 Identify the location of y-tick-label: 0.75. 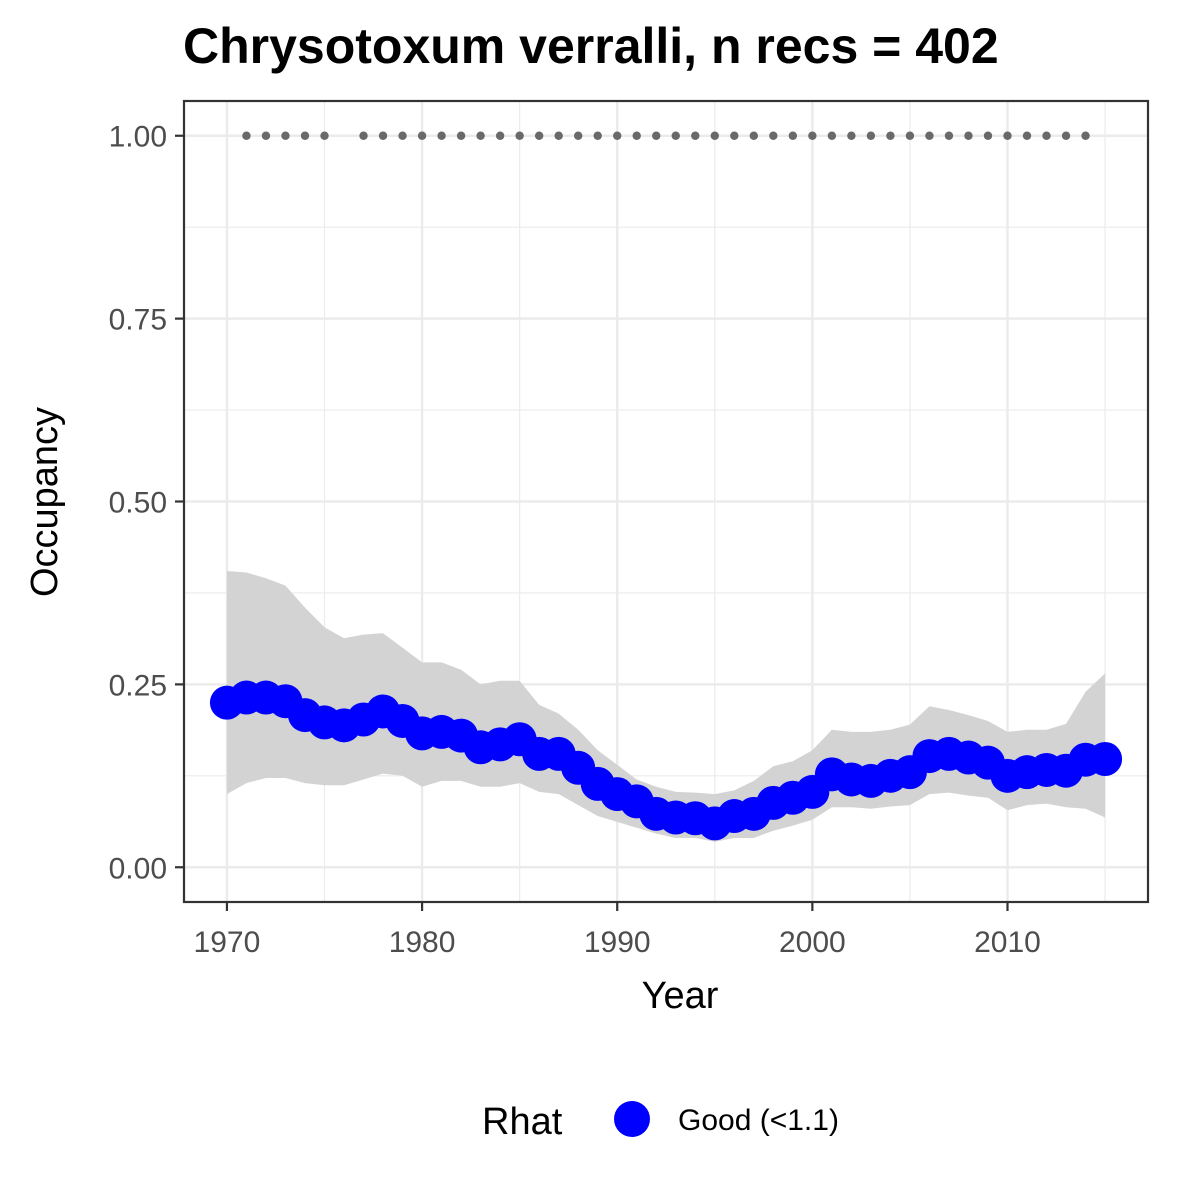
(138, 320).